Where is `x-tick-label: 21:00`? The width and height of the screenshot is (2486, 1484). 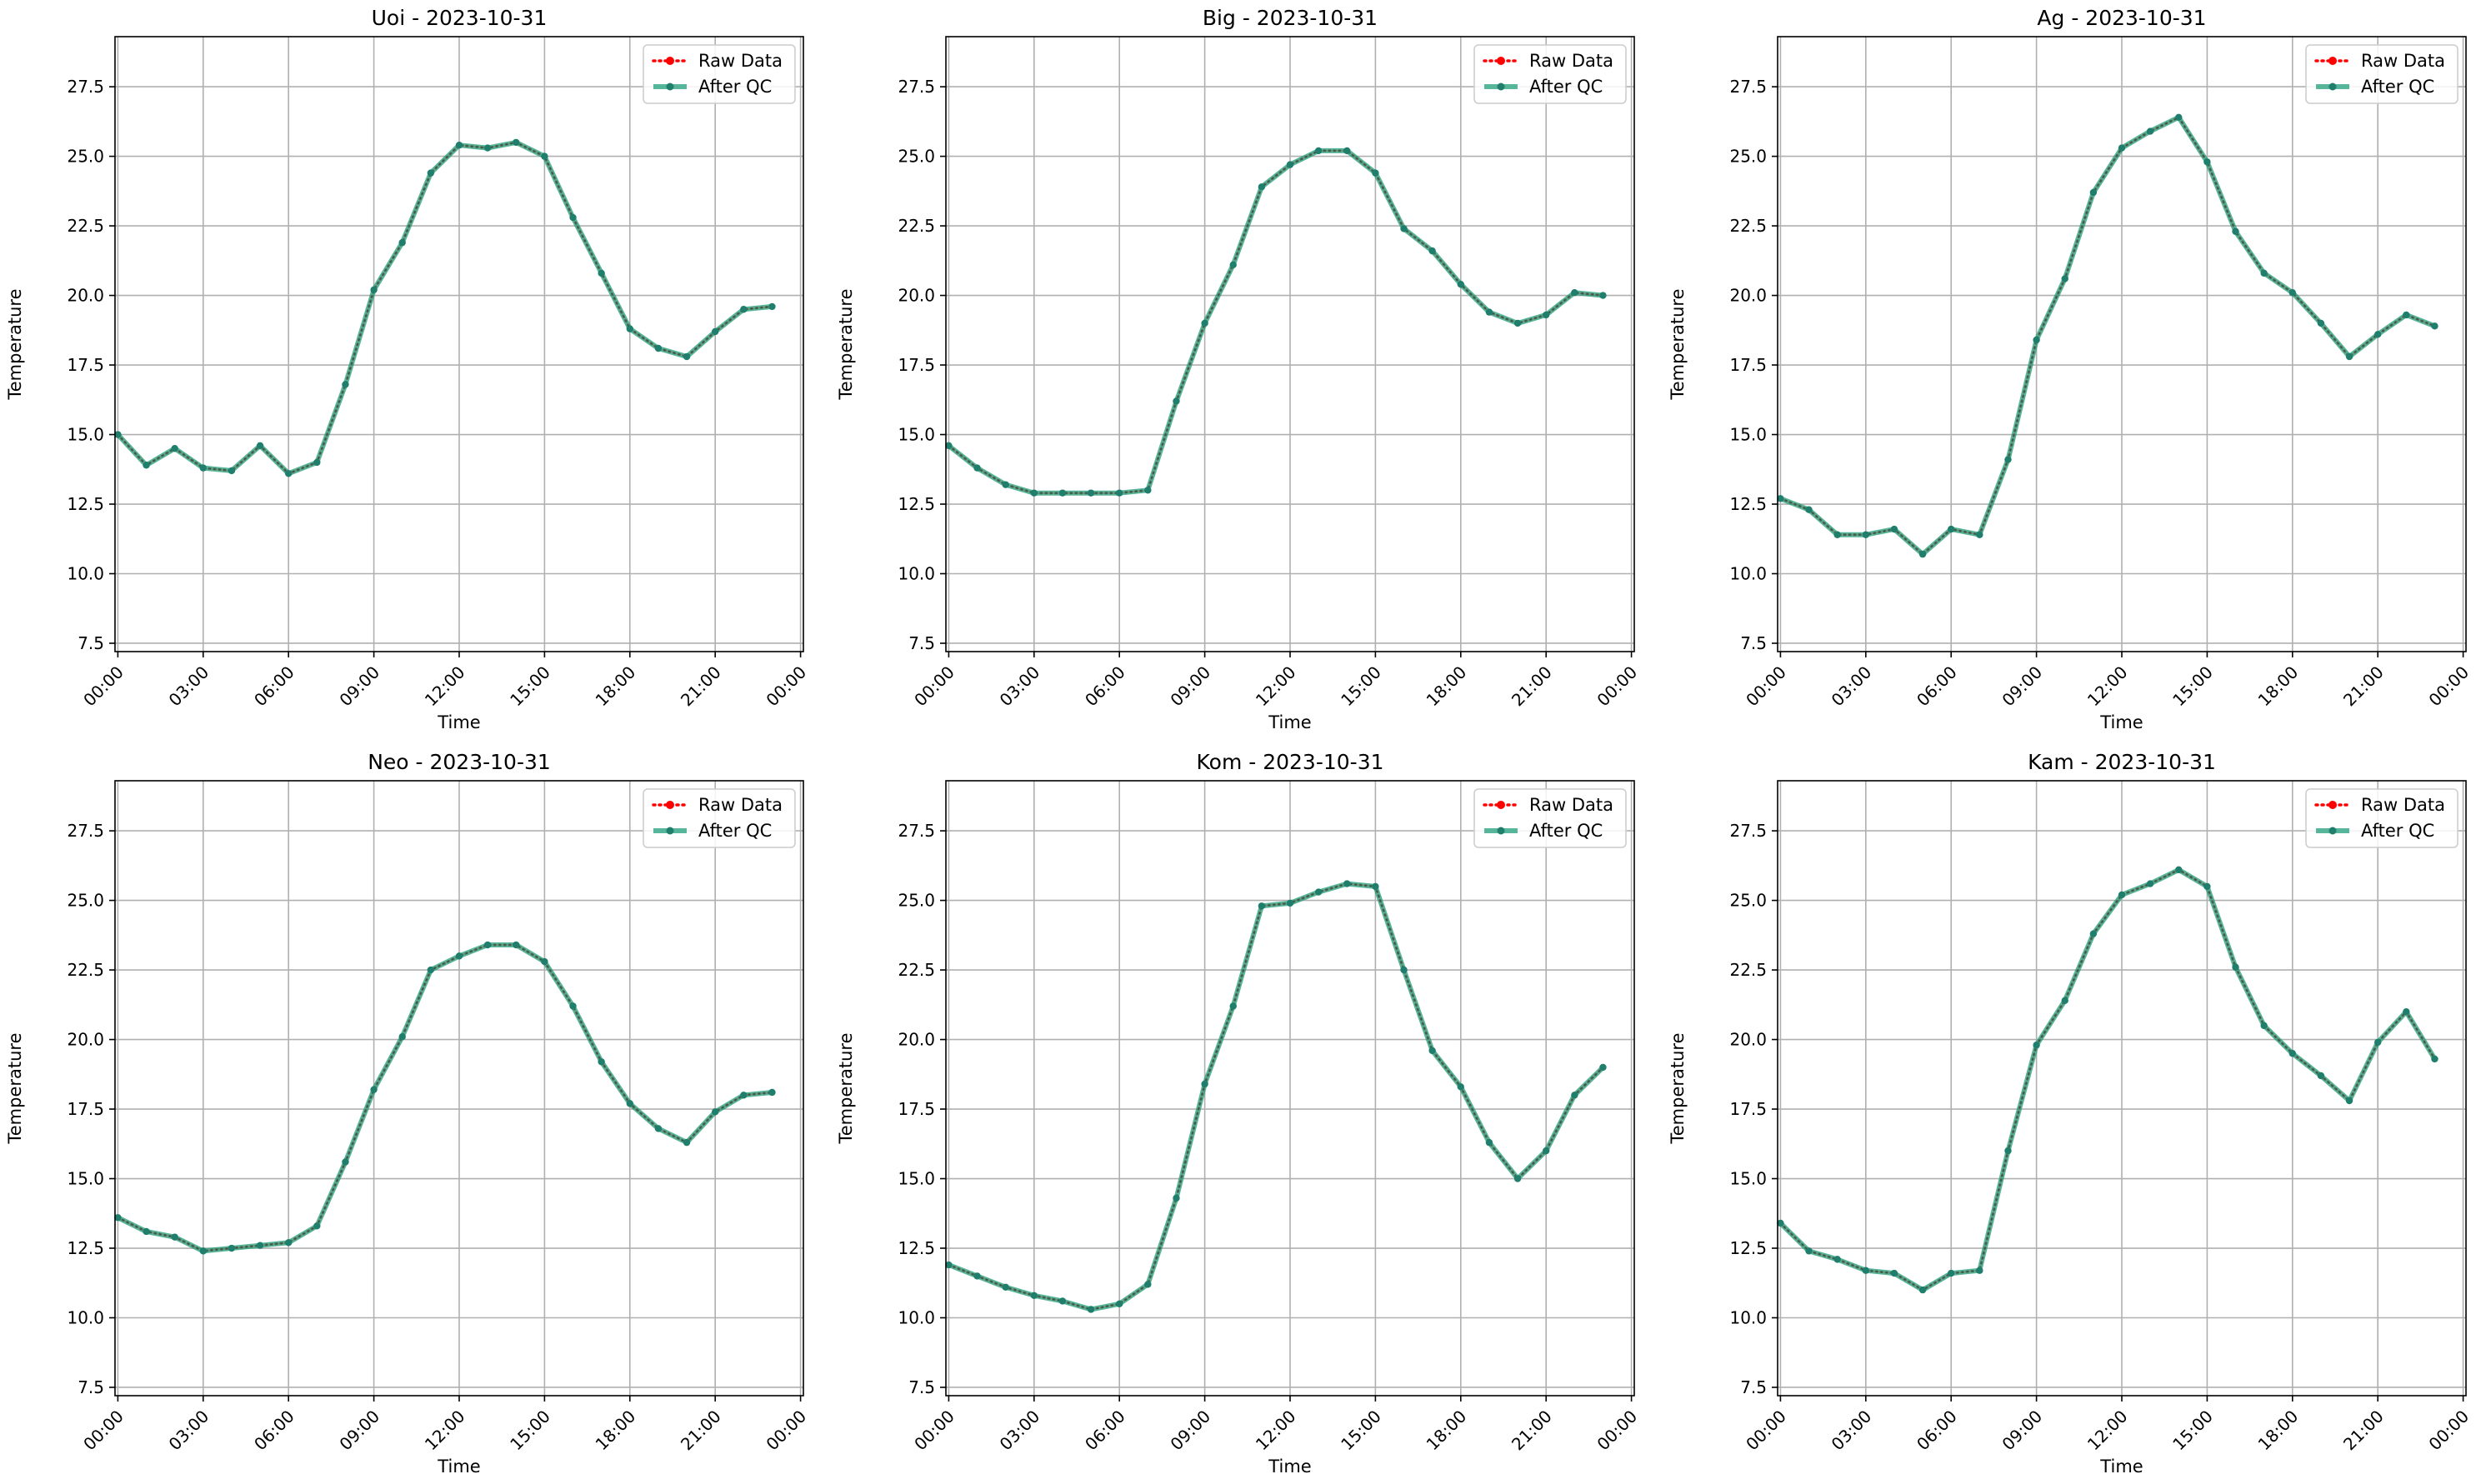
x-tick-label: 21:00 is located at coordinates (701, 687).